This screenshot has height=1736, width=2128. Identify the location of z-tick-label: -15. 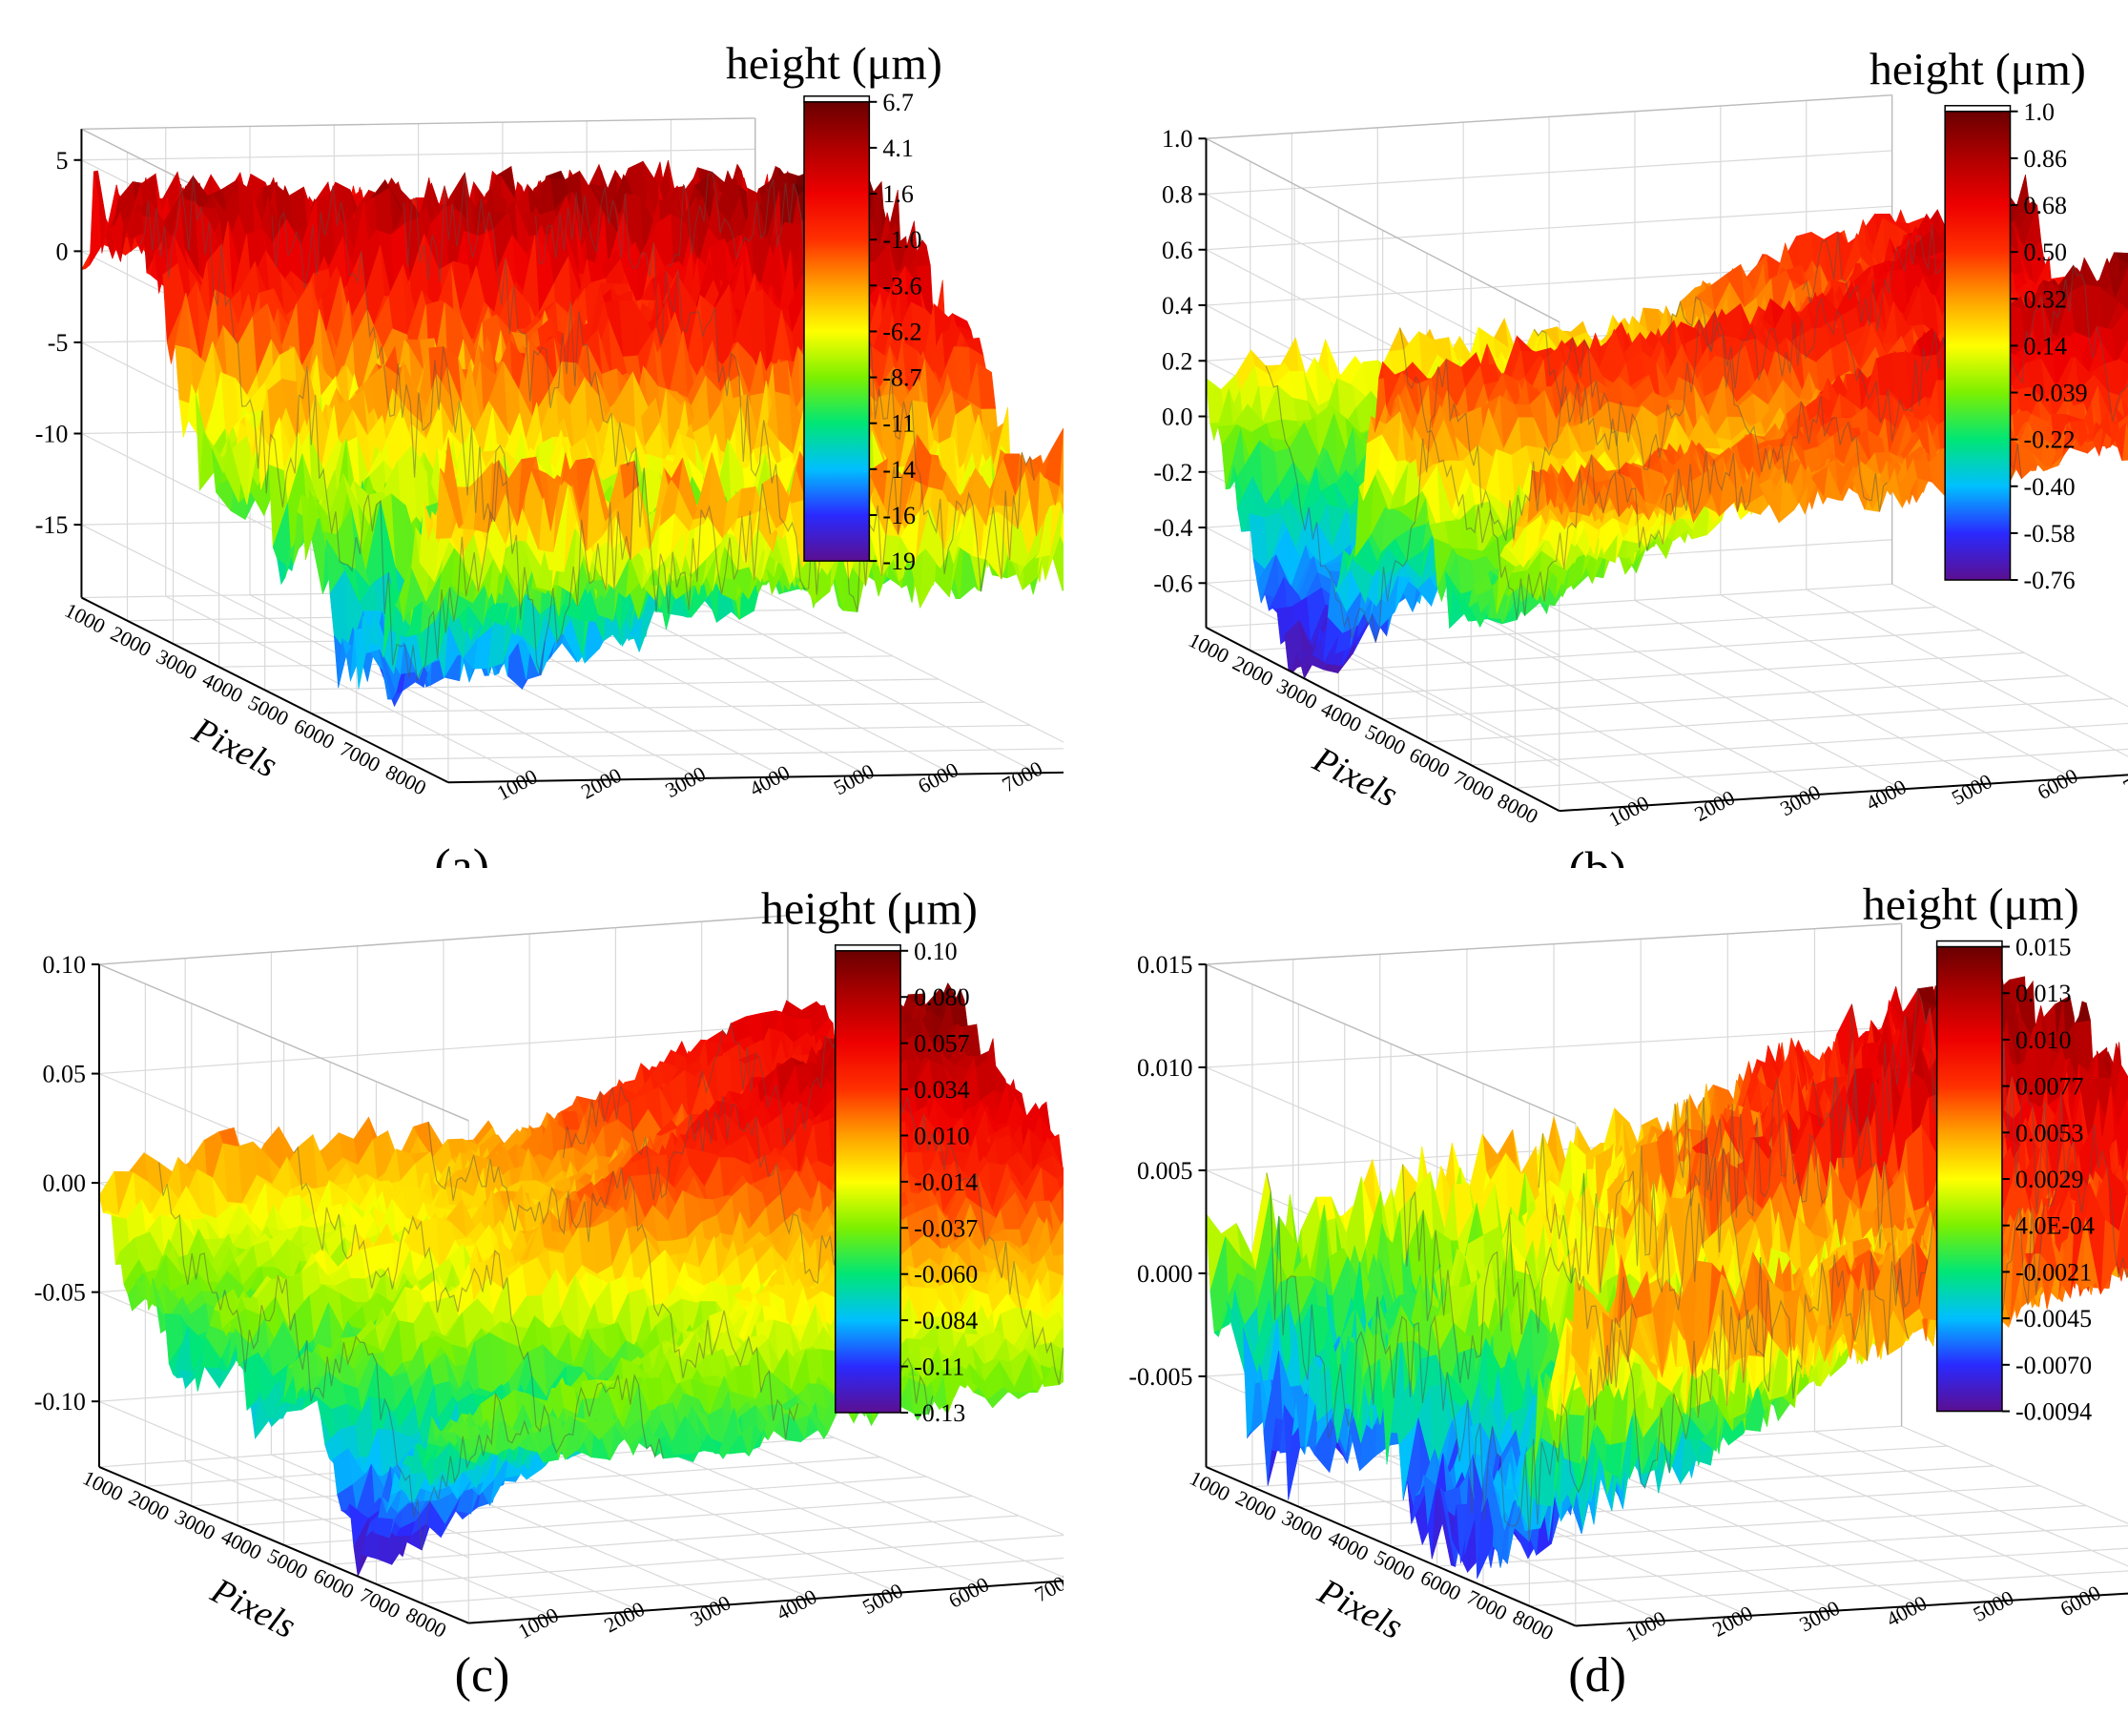
(52, 525).